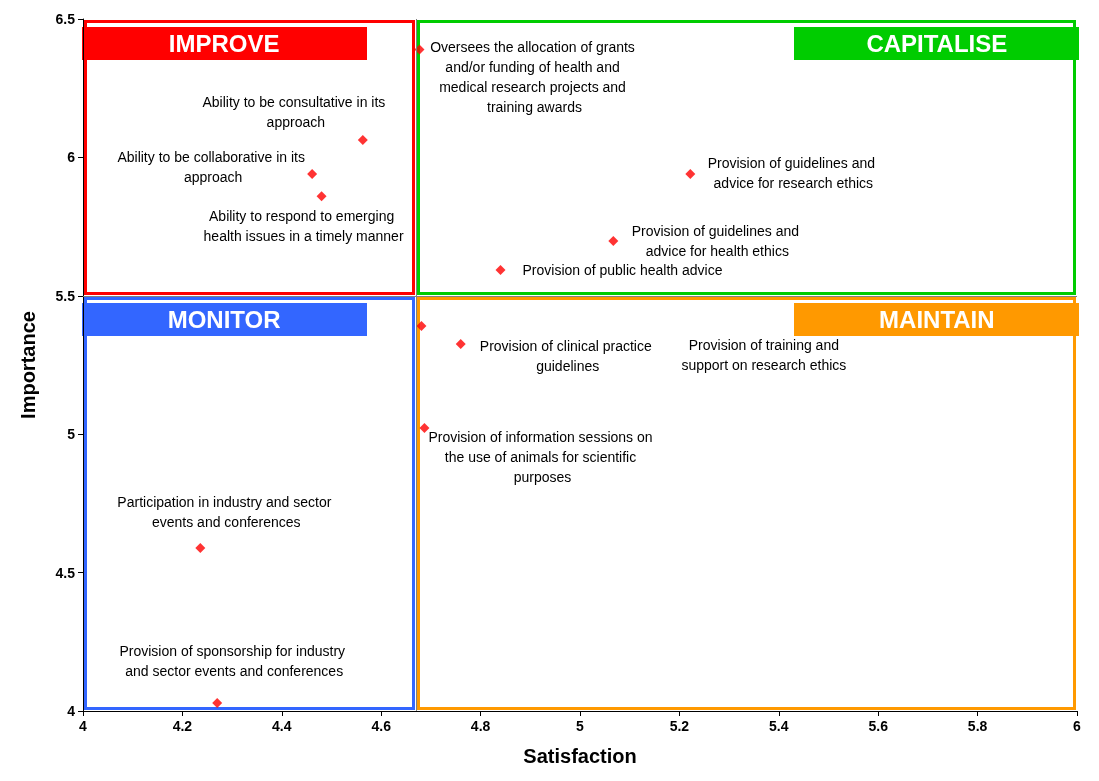 This screenshot has width=1099, height=781. I want to click on annotation: Participation in industry and sector events and conferences, so click(226, 511).